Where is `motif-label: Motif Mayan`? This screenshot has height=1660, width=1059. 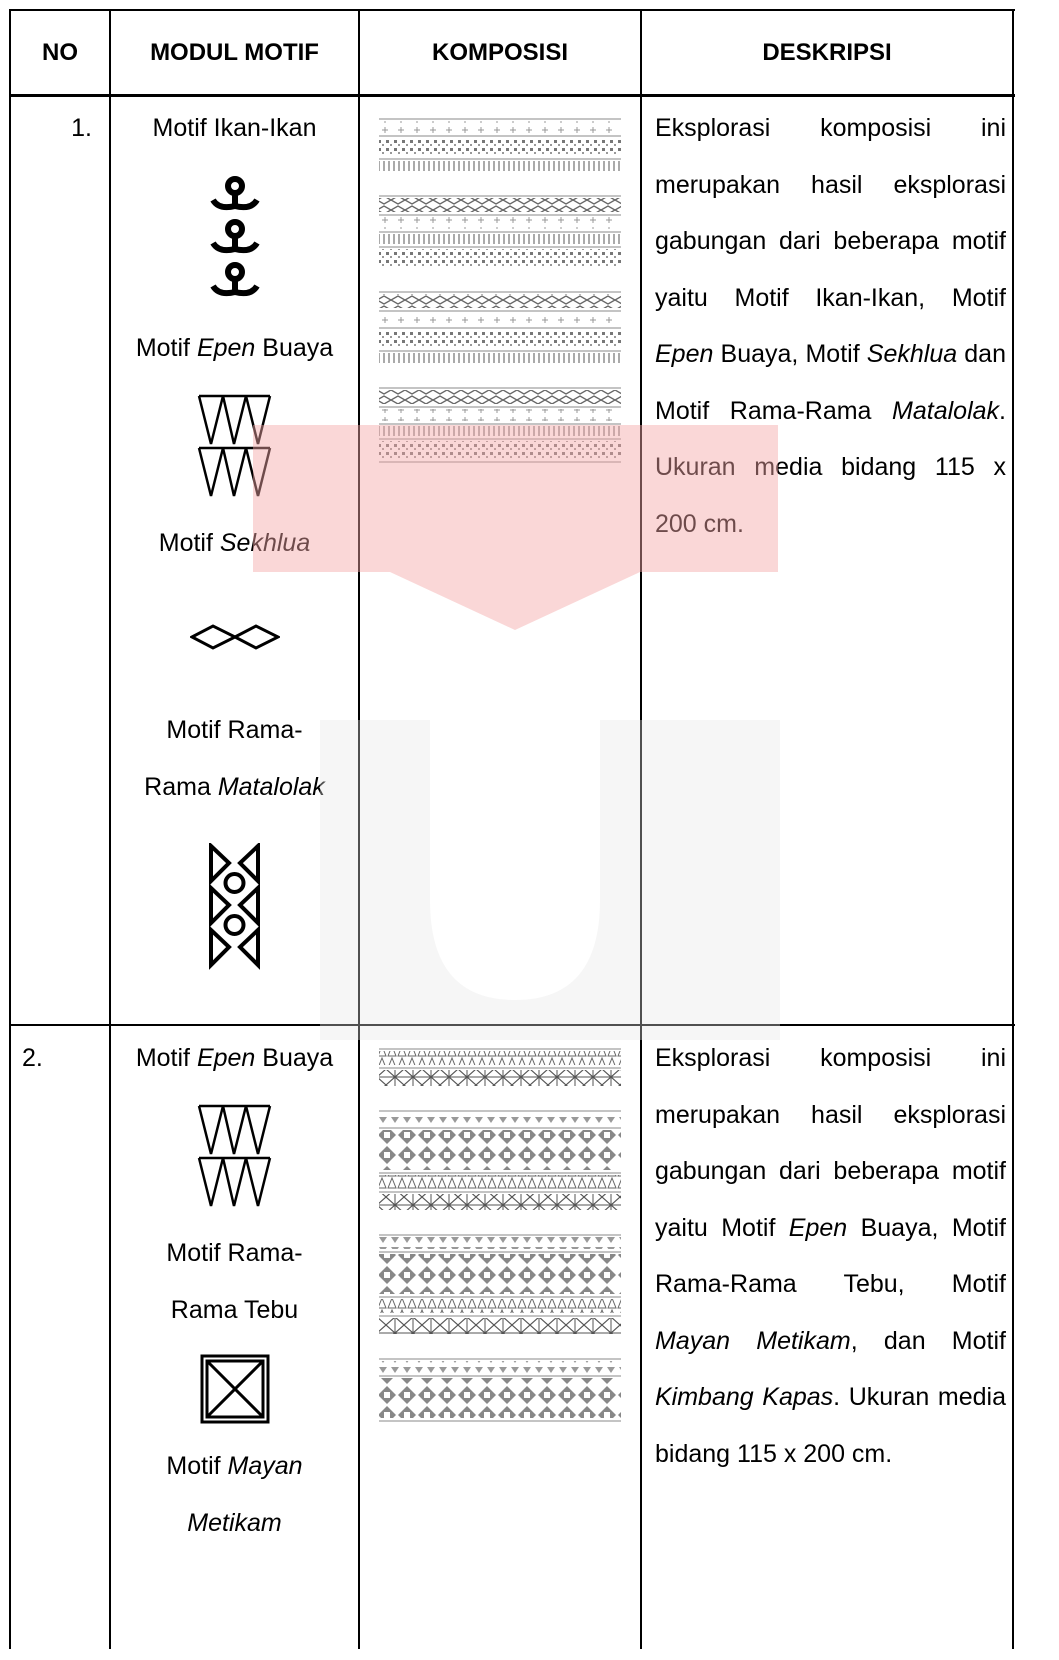 motif-label: Motif Mayan is located at coordinates (234, 1466).